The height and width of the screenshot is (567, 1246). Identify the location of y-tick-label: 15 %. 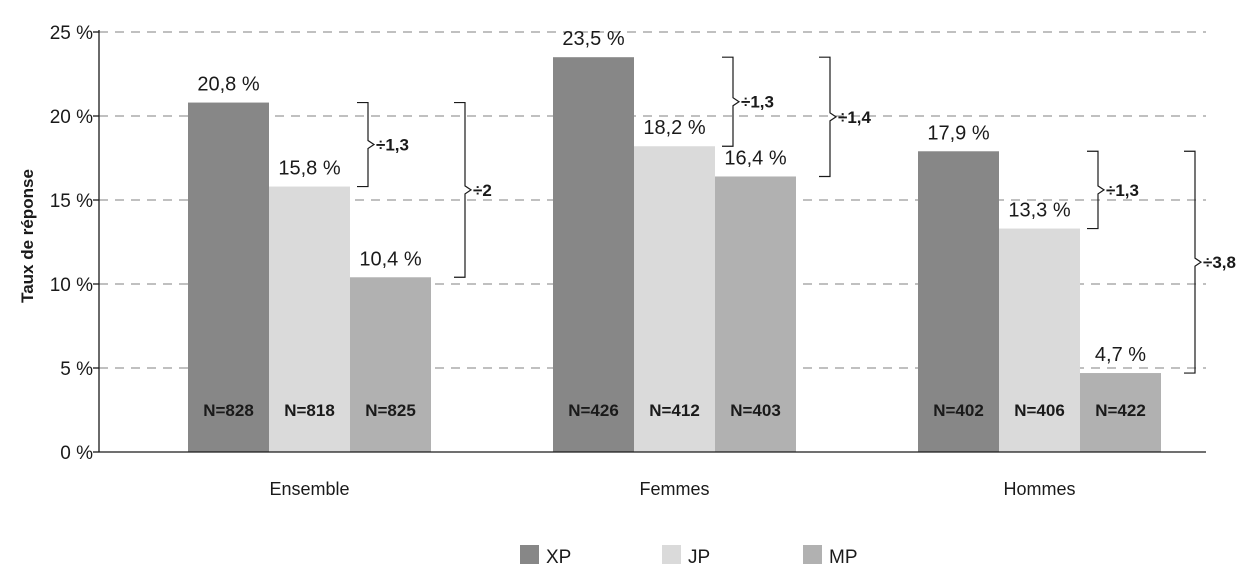
(71, 201).